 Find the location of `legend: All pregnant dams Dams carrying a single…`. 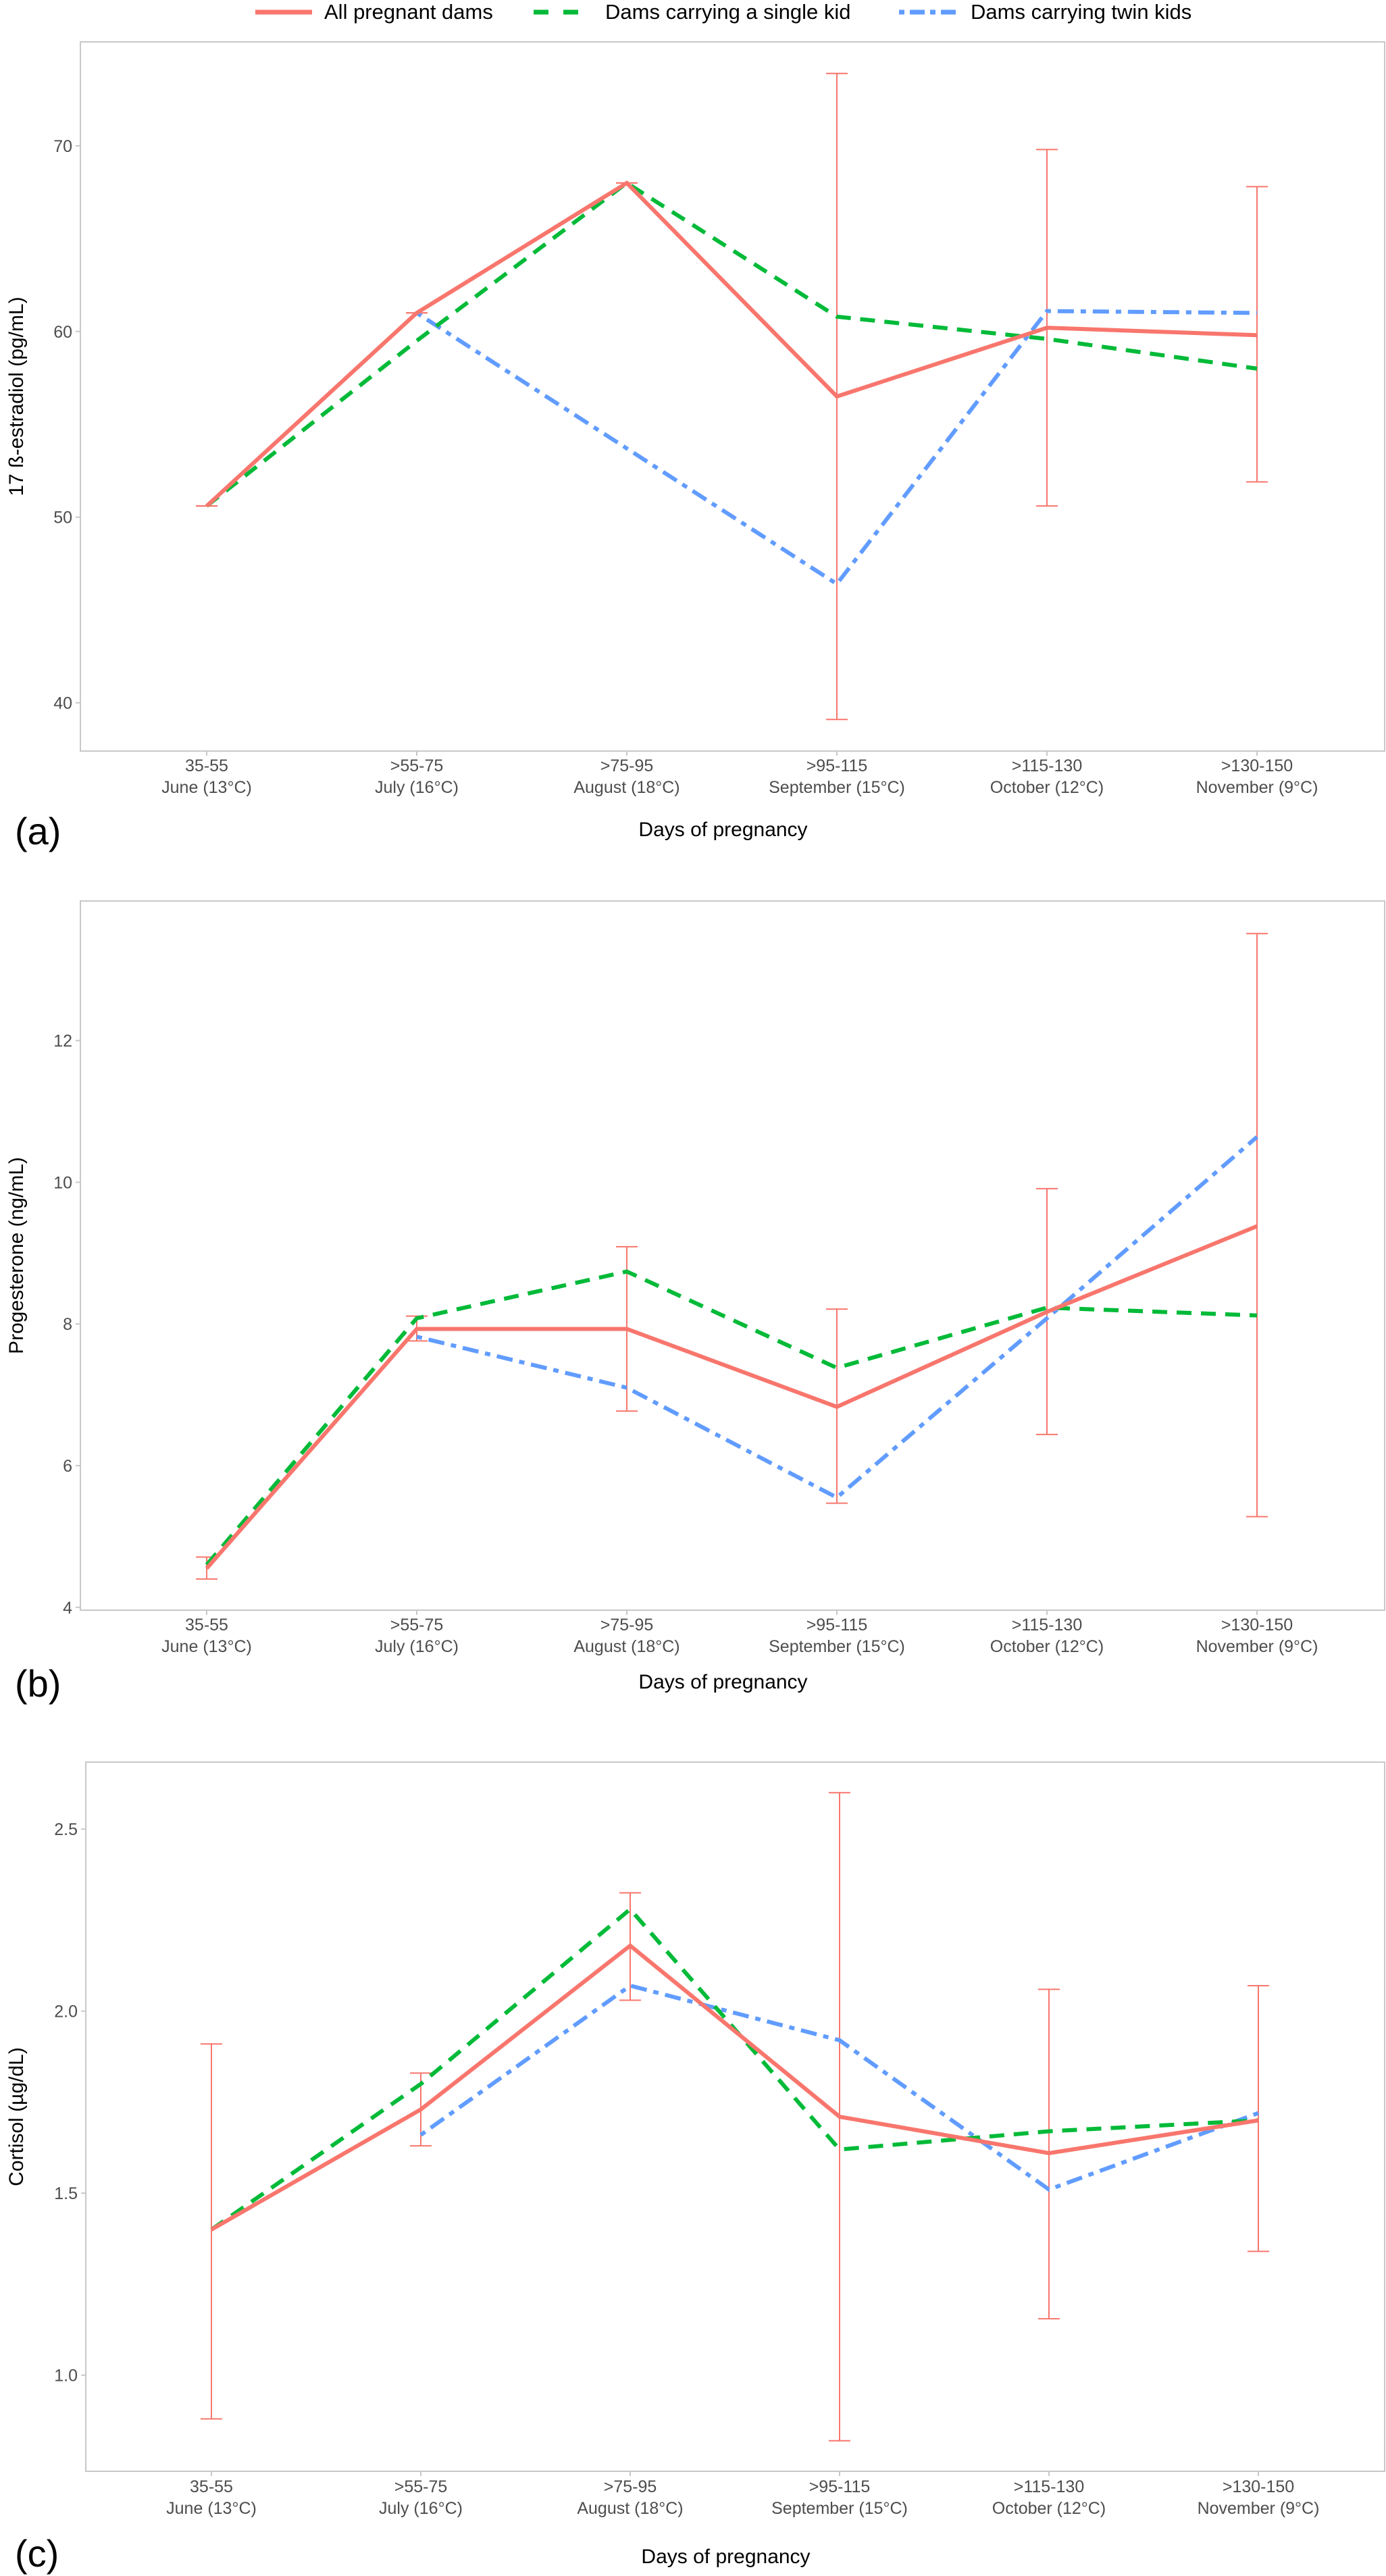

legend: All pregnant dams Dams carrying a single… is located at coordinates (693, 15).